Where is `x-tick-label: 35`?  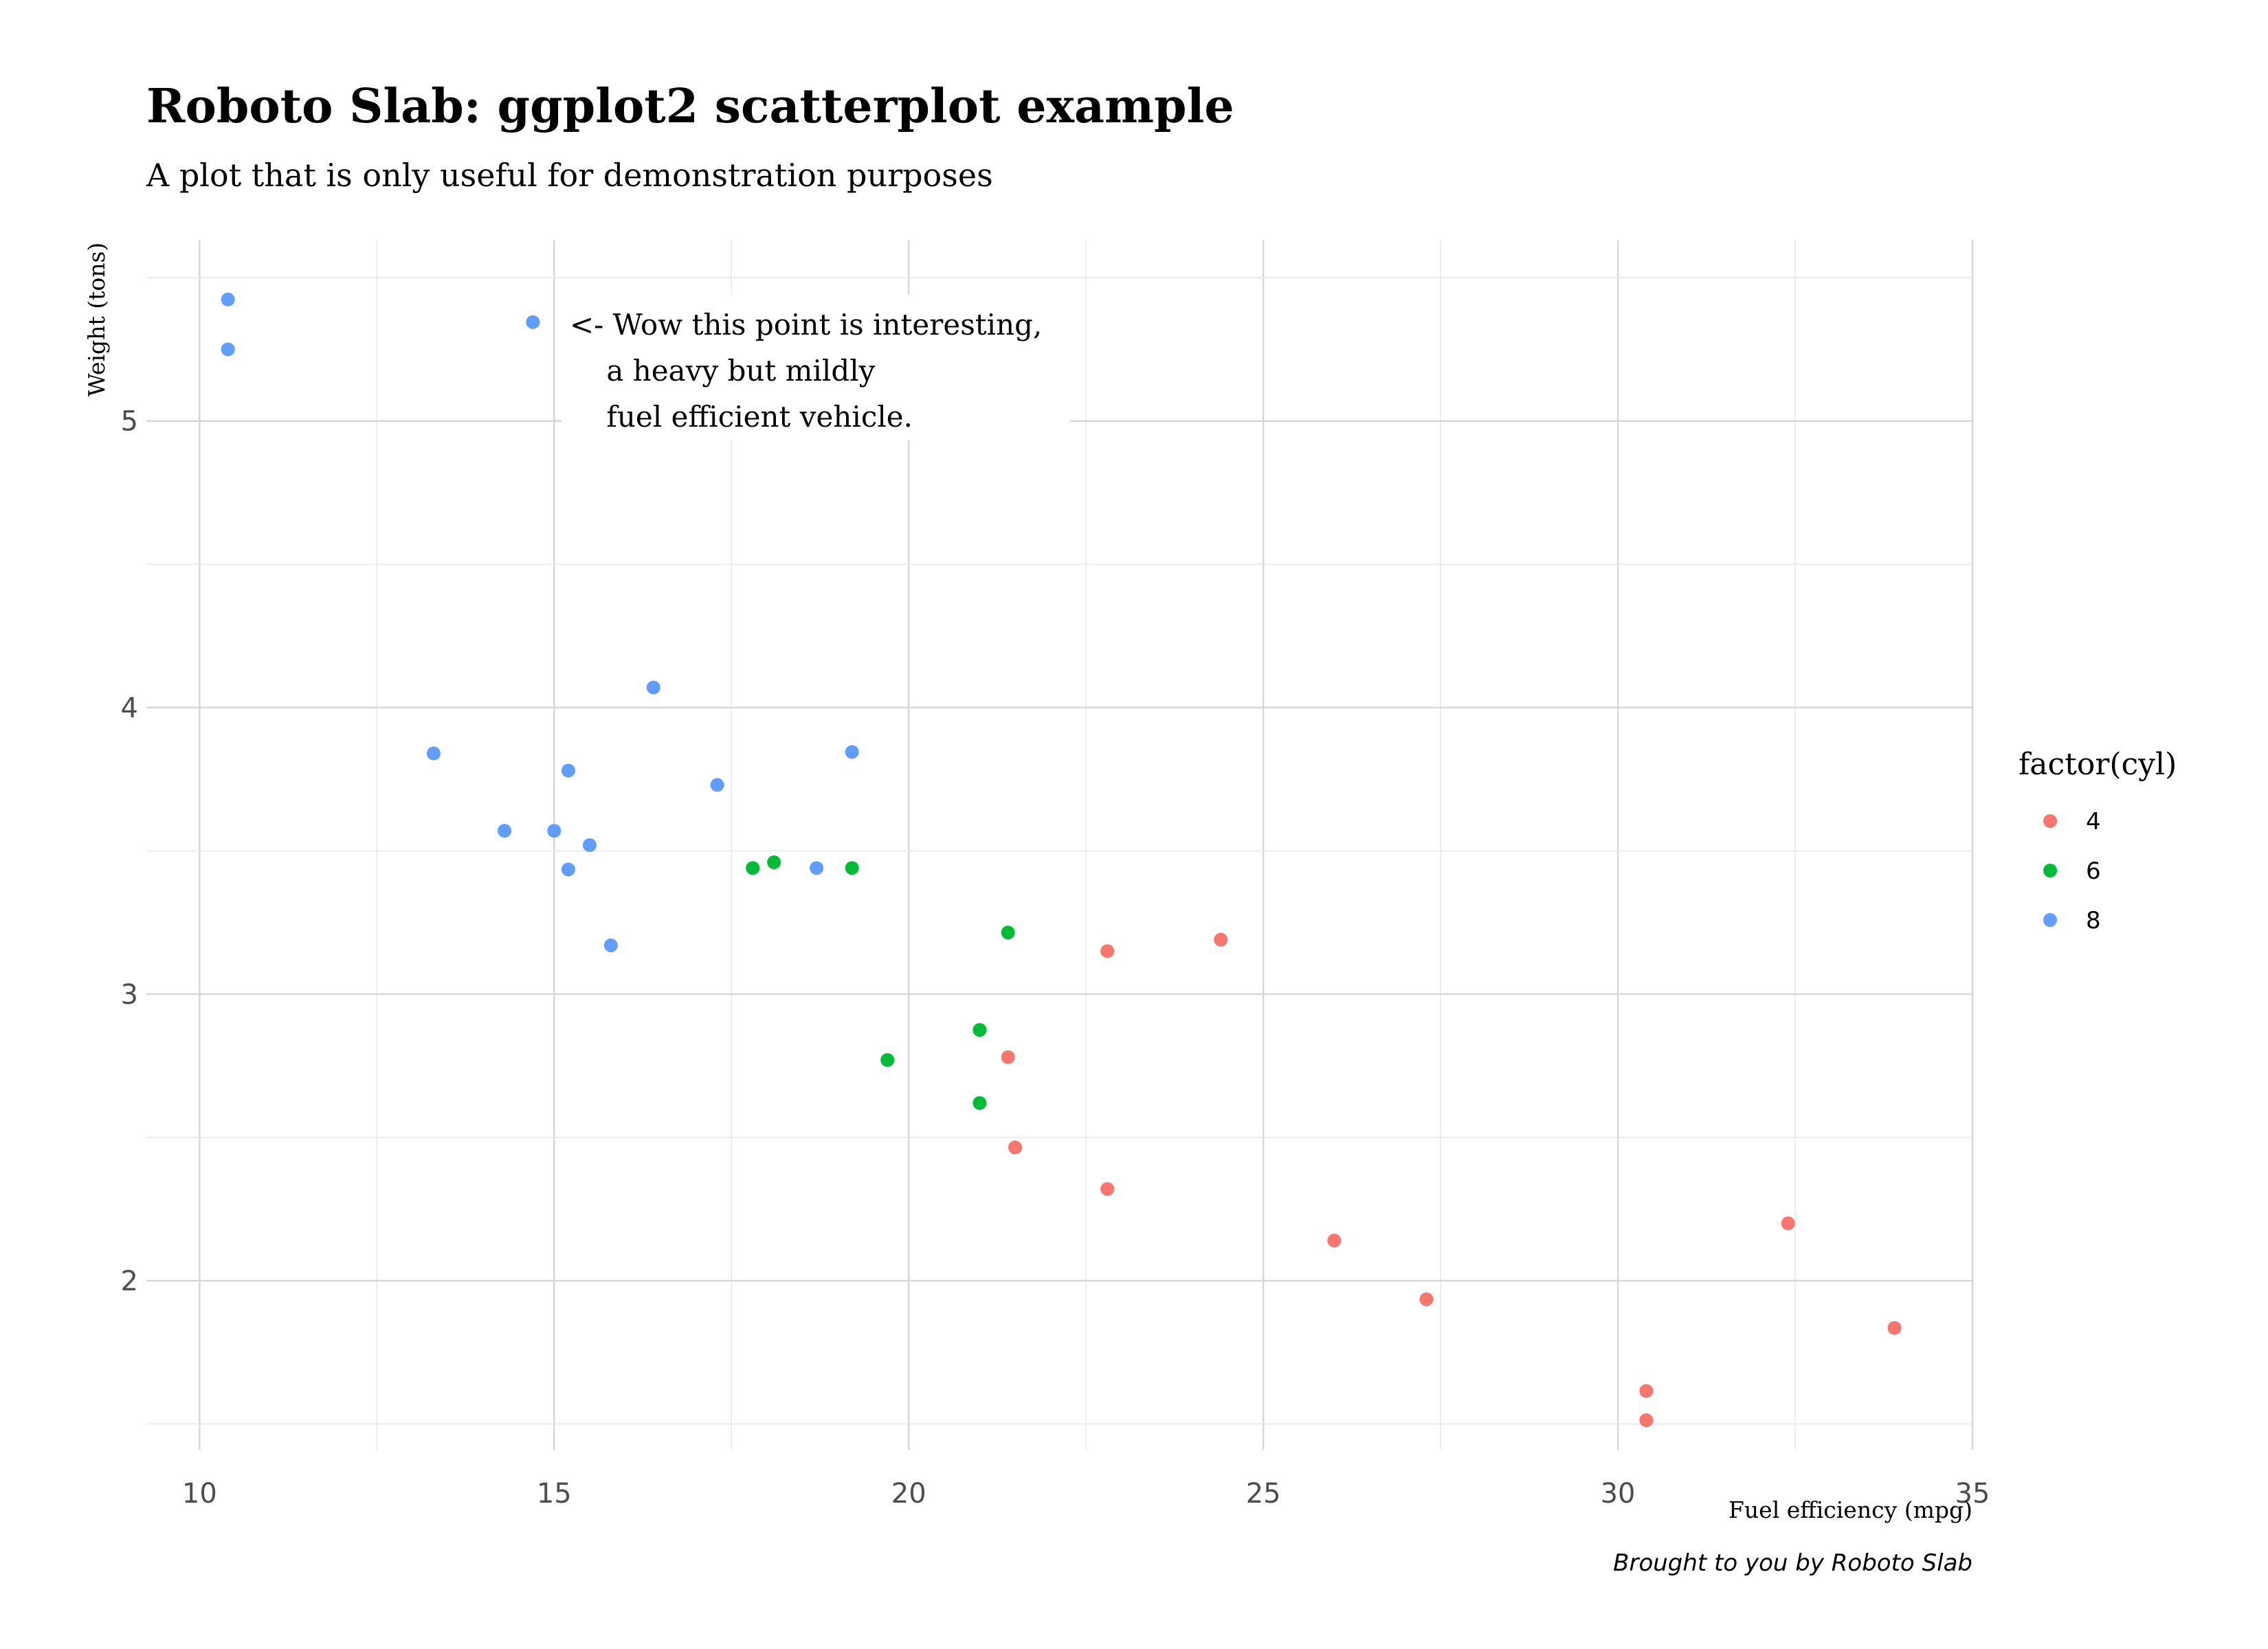
x-tick-label: 35 is located at coordinates (1973, 1494).